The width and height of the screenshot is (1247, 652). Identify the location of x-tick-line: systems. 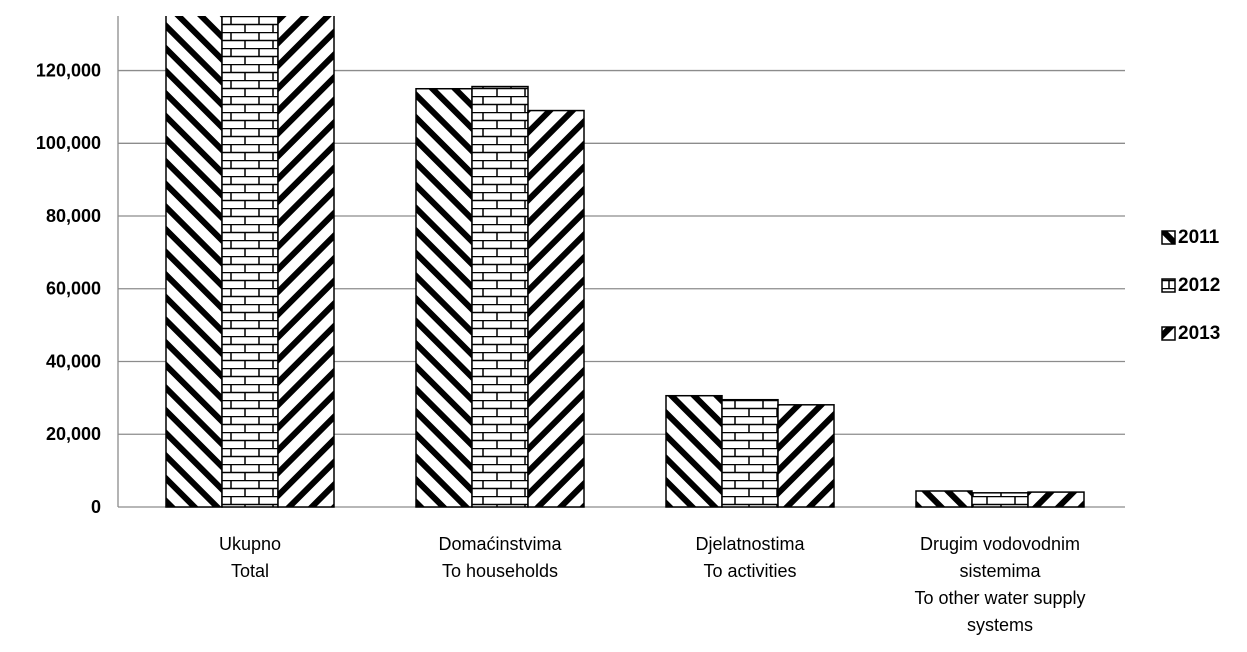
(1000, 625).